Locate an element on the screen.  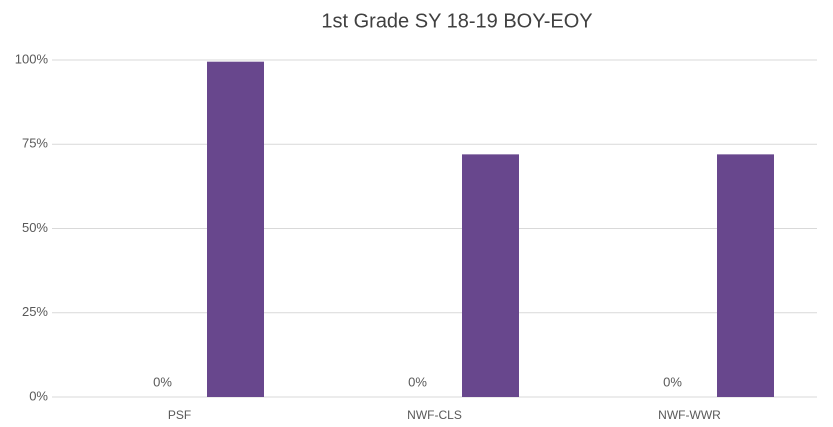
y-tick-label: 0% is located at coordinates (38, 395).